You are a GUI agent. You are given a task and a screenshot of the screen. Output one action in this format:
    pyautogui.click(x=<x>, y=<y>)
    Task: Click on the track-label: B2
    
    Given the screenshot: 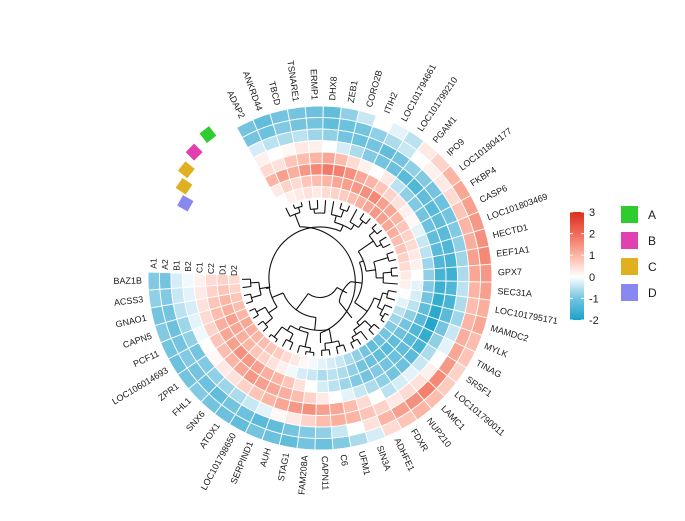 What is the action you would take?
    pyautogui.click(x=188, y=266)
    